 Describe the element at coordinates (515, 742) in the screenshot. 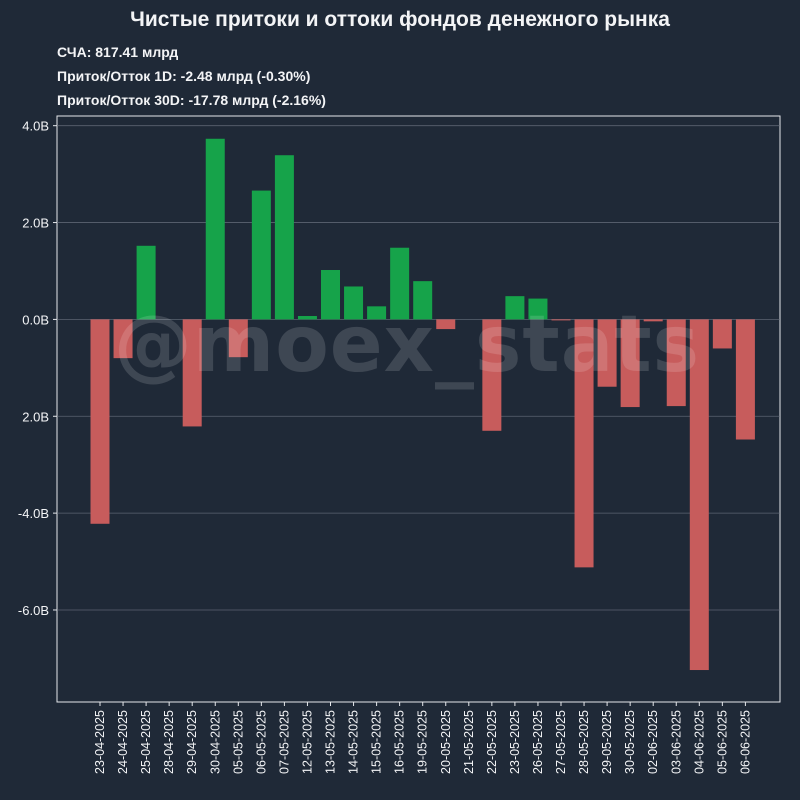

I see `x-tick-label: 23-05-2025` at that location.